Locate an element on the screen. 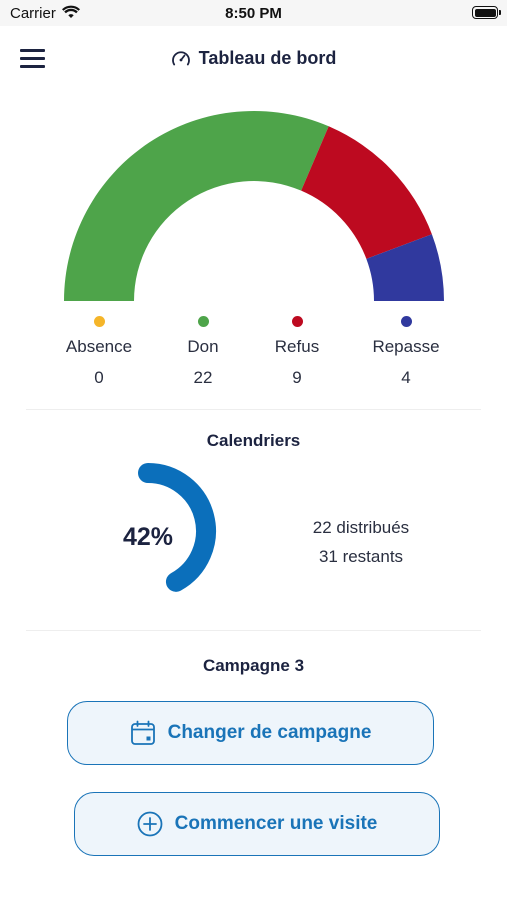  start-visit-label: Commencer une visite is located at coordinates (276, 823).